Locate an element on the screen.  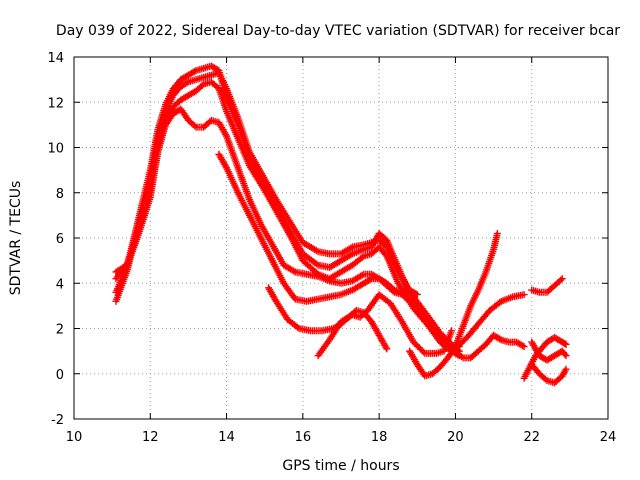
series-track-j is located at coordinates (545, 358).